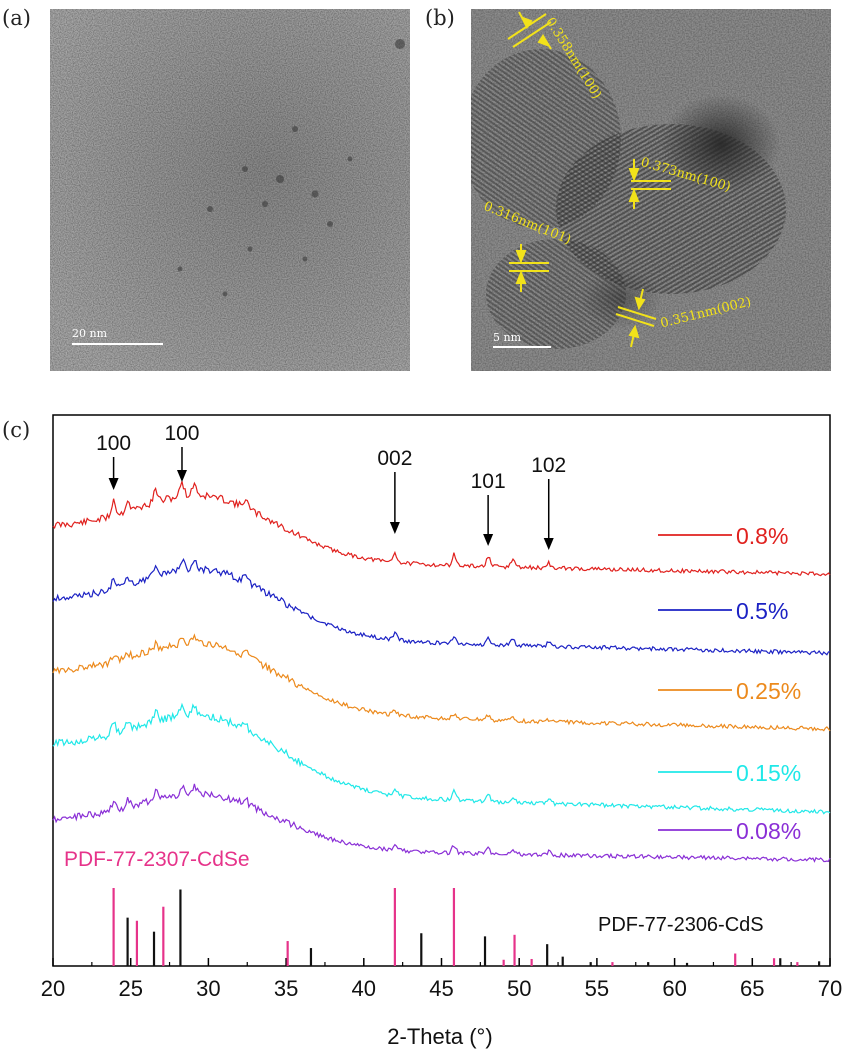 The height and width of the screenshot is (1060, 849). I want to click on x-tick-label: 20, so click(53, 988).